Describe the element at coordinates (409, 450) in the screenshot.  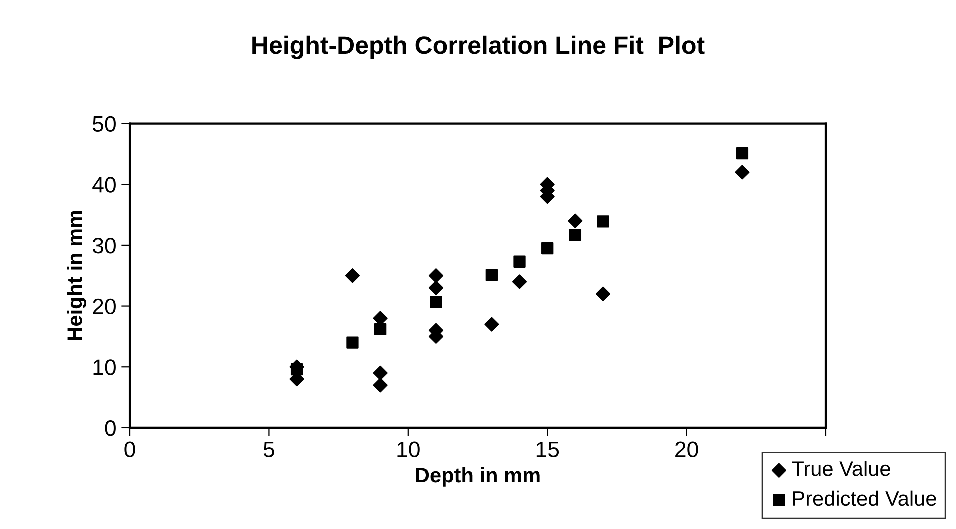
I see `x-tick-label: 10` at that location.